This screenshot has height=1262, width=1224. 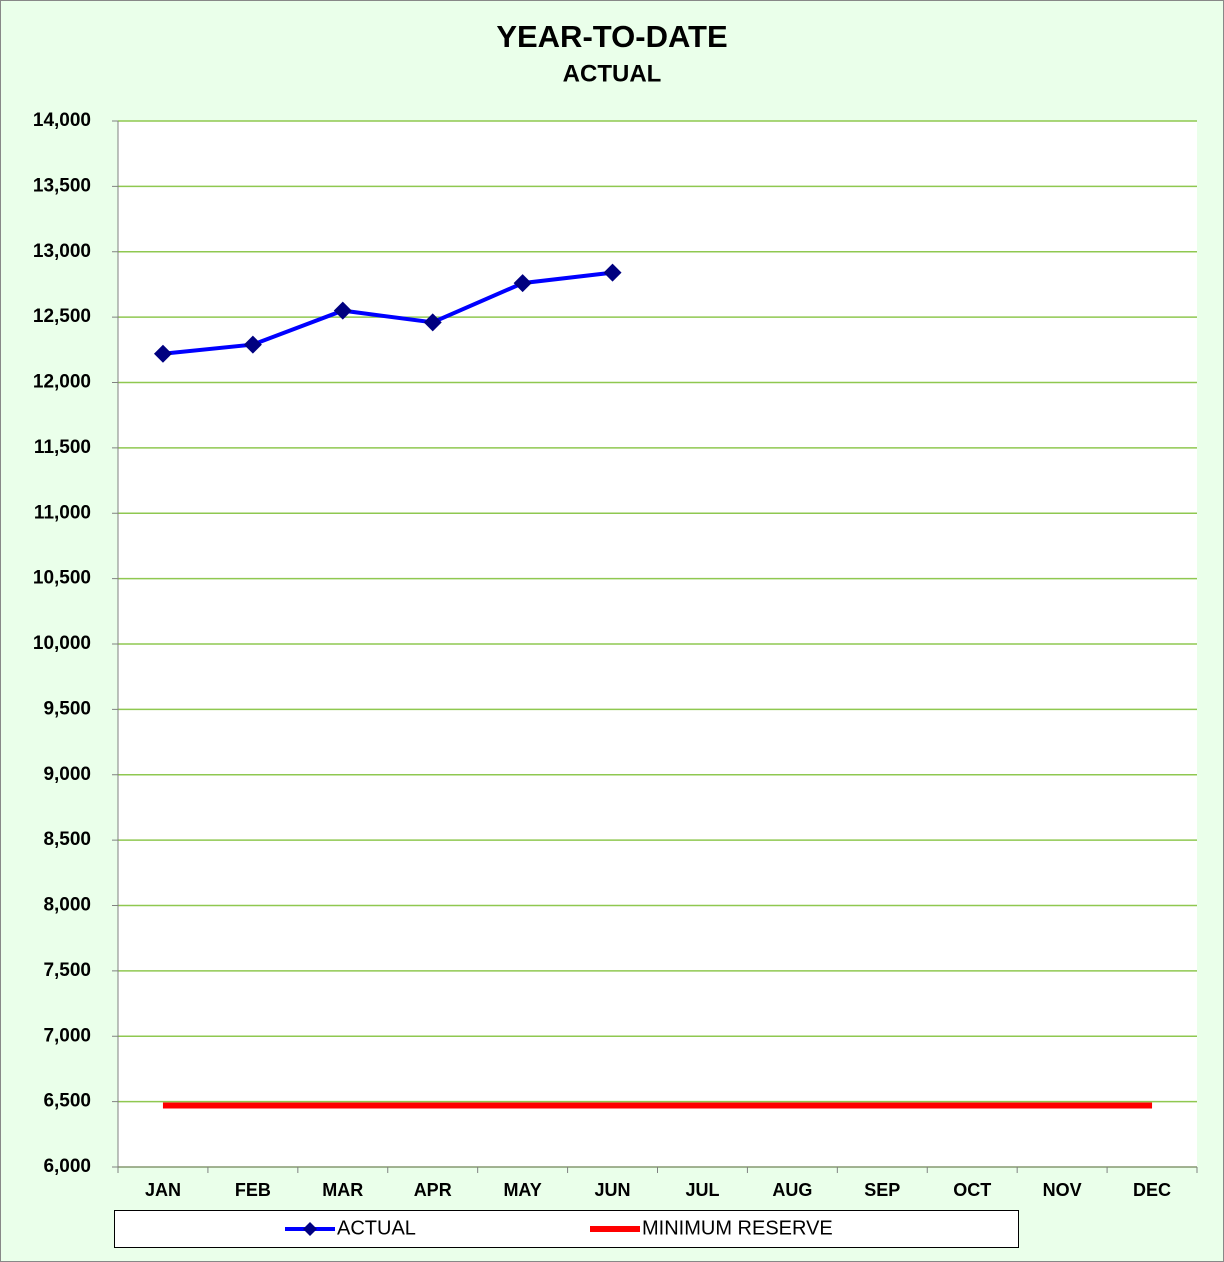 I want to click on y-tick-label: 9,000, so click(x=67, y=774).